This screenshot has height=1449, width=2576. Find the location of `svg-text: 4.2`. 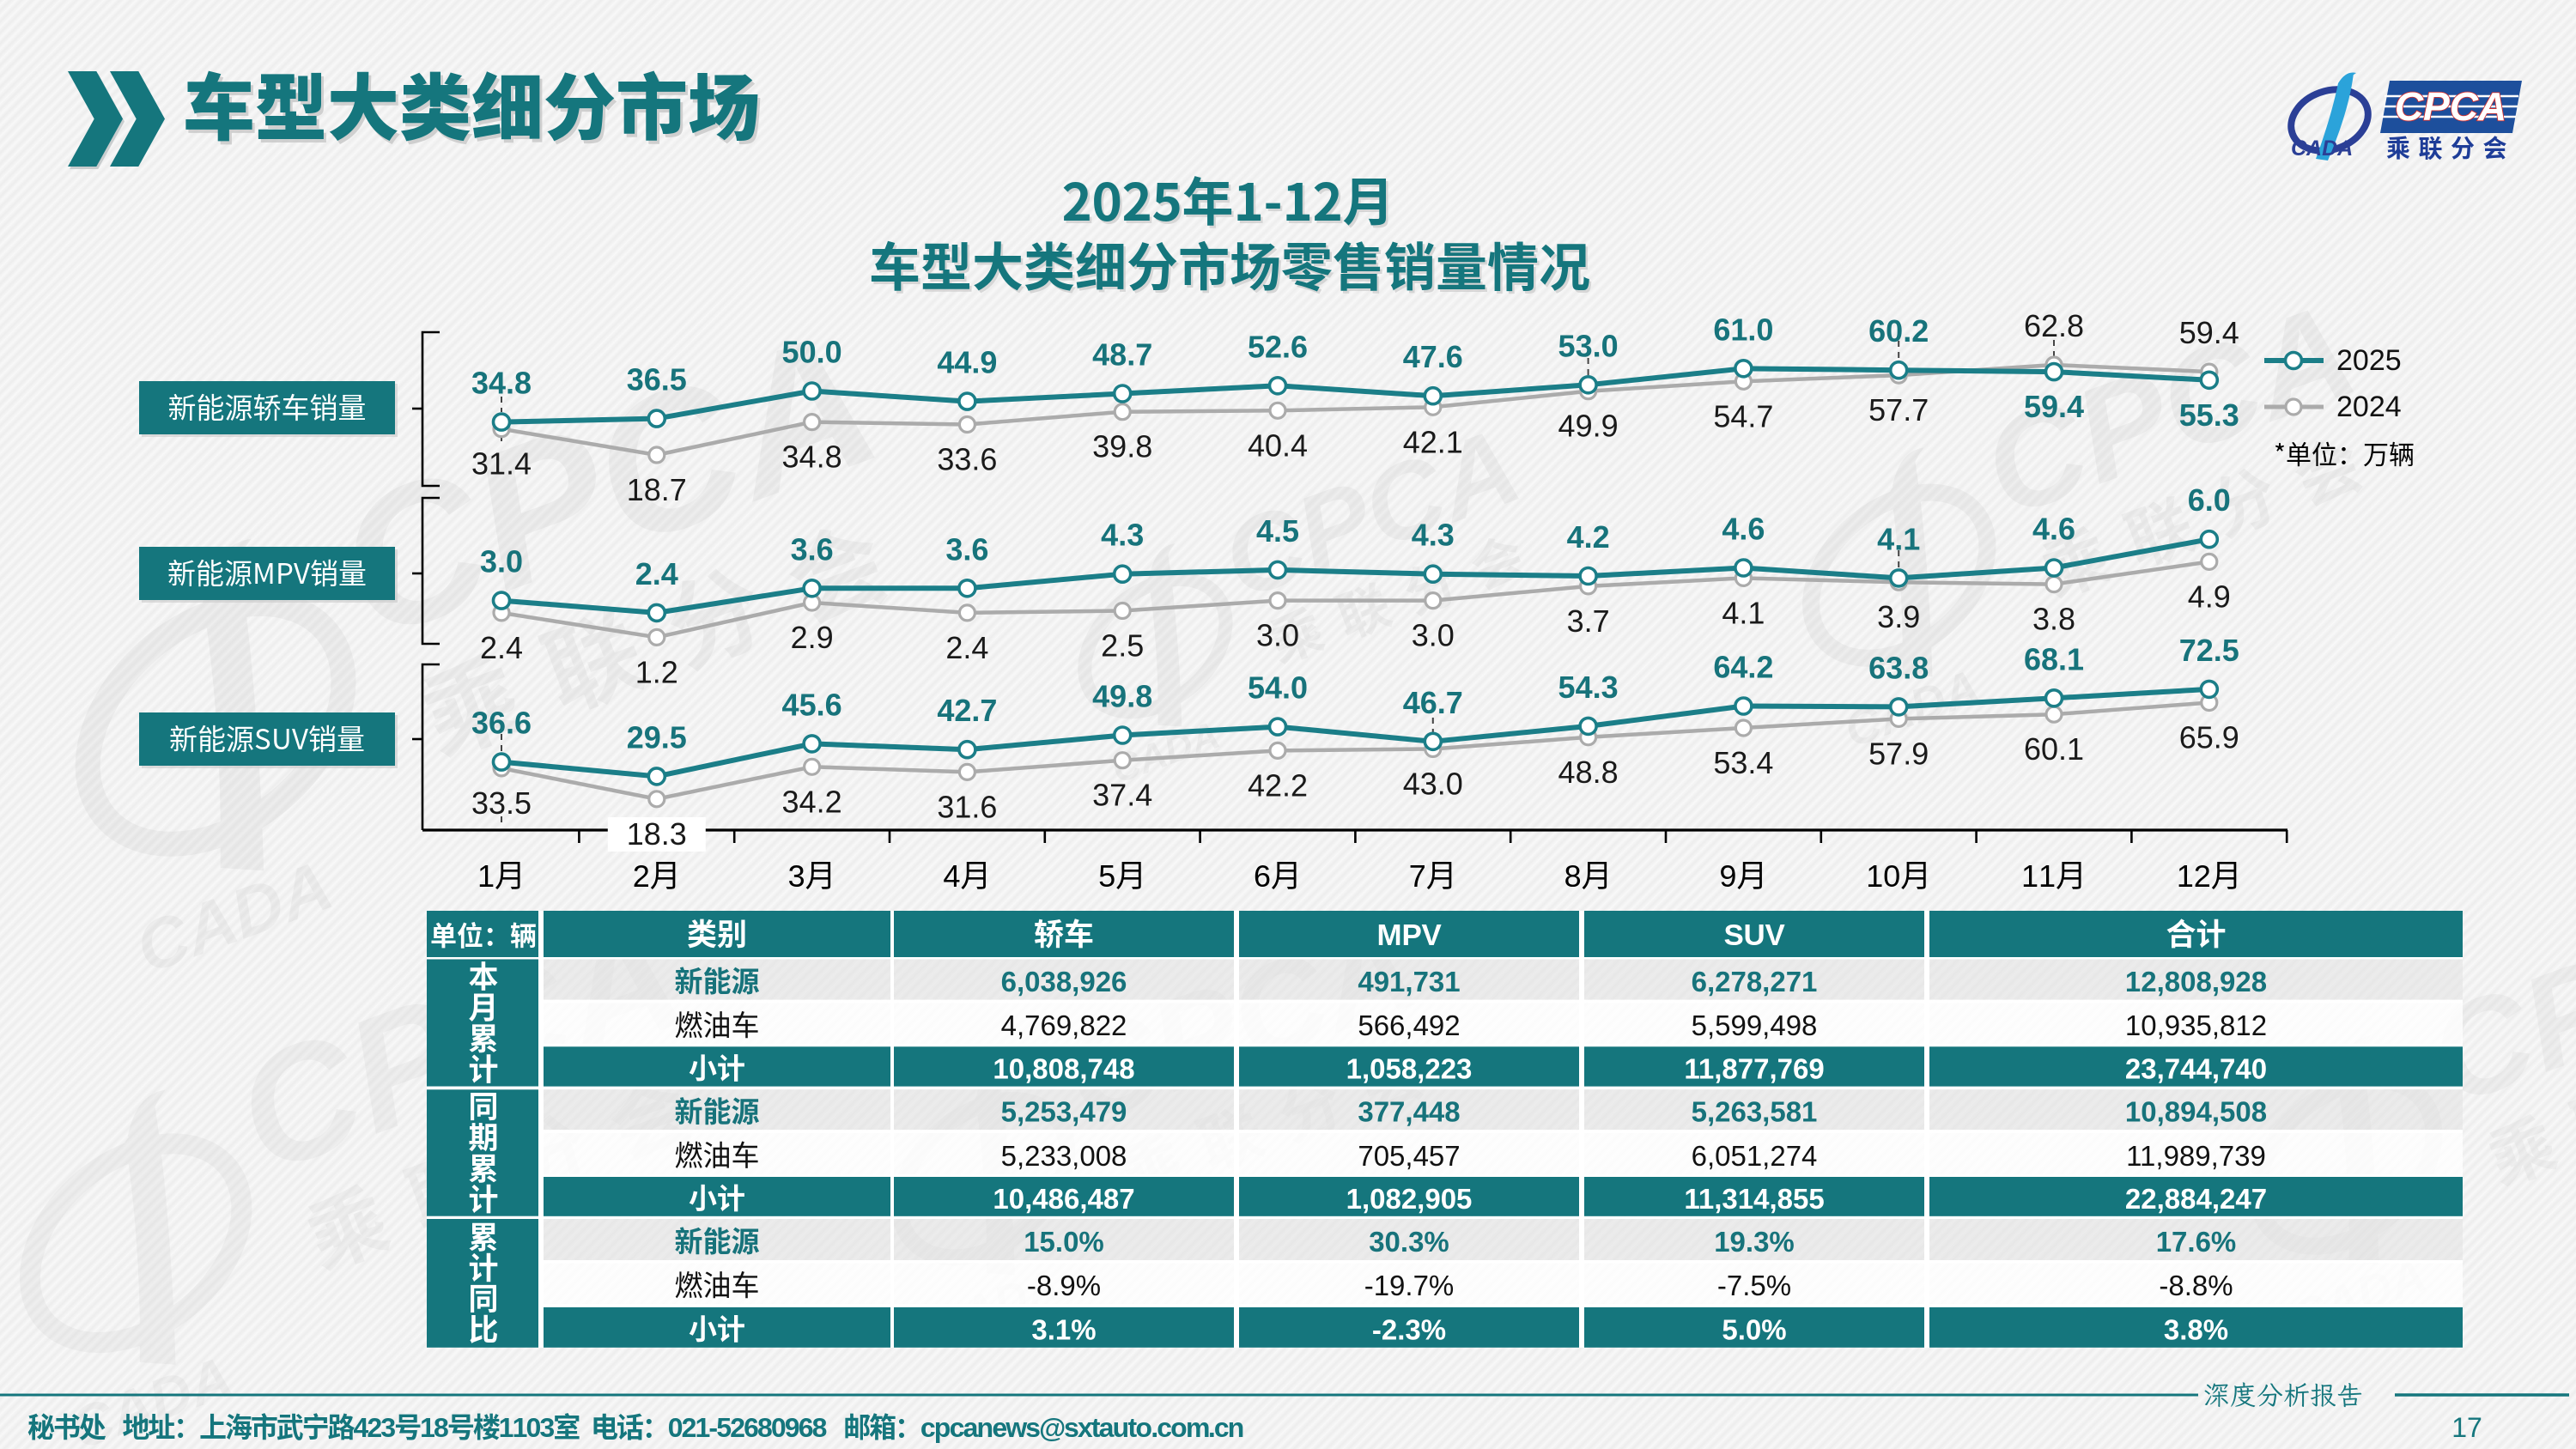

svg-text: 4.2 is located at coordinates (1588, 537).